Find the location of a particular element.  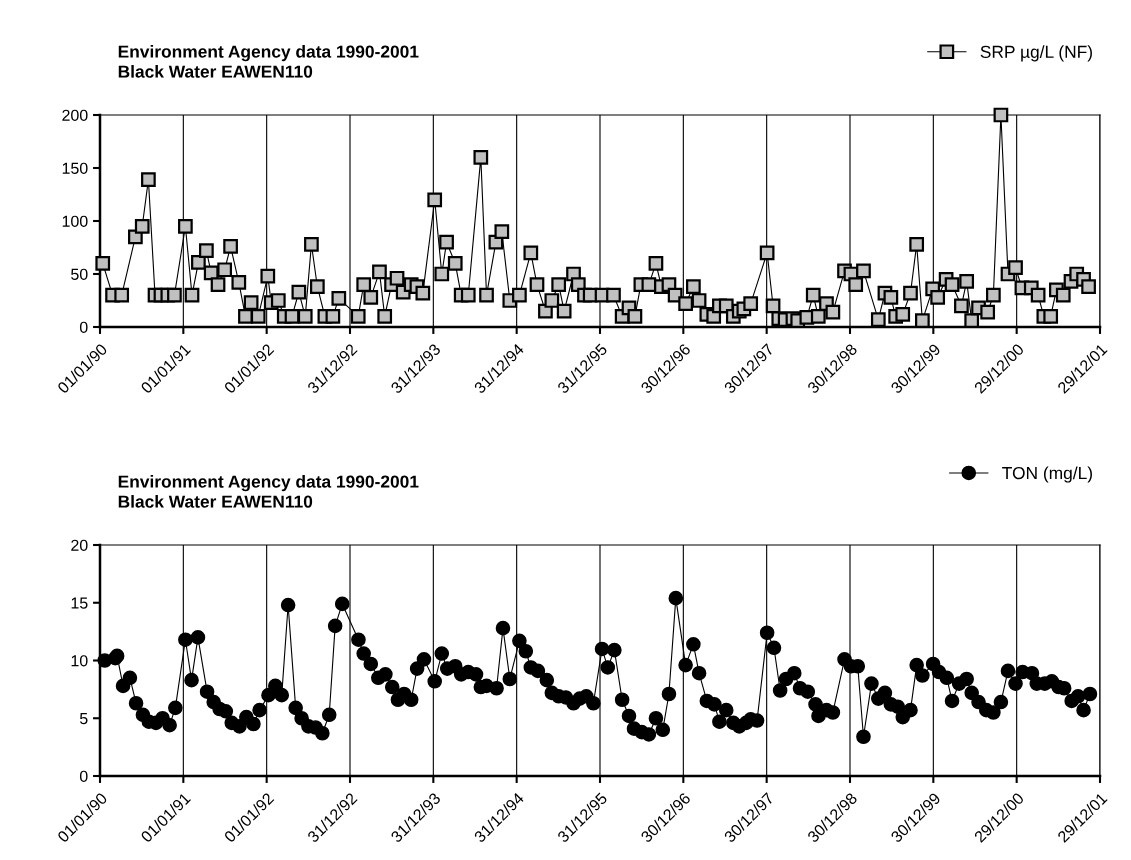

y-tick-label: 15 is located at coordinates (79, 603).